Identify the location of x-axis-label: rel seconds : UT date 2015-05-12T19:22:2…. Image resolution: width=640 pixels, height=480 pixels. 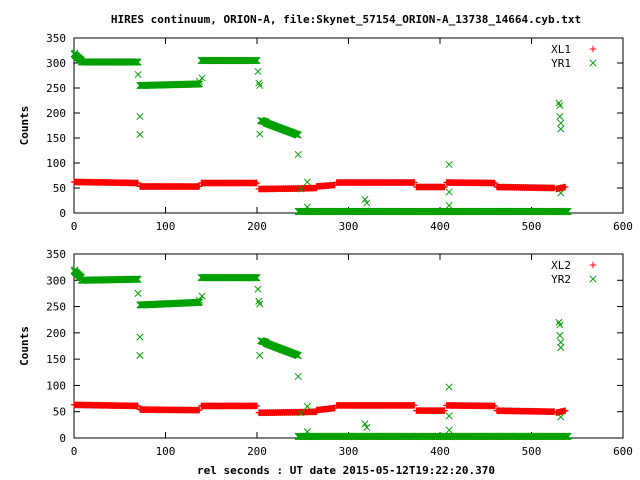
(346, 470).